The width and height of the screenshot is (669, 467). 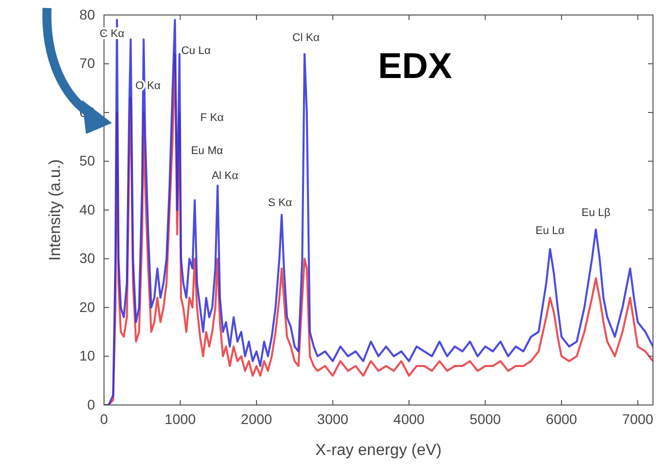 I want to click on x-tick-label: 4000, so click(x=409, y=418).